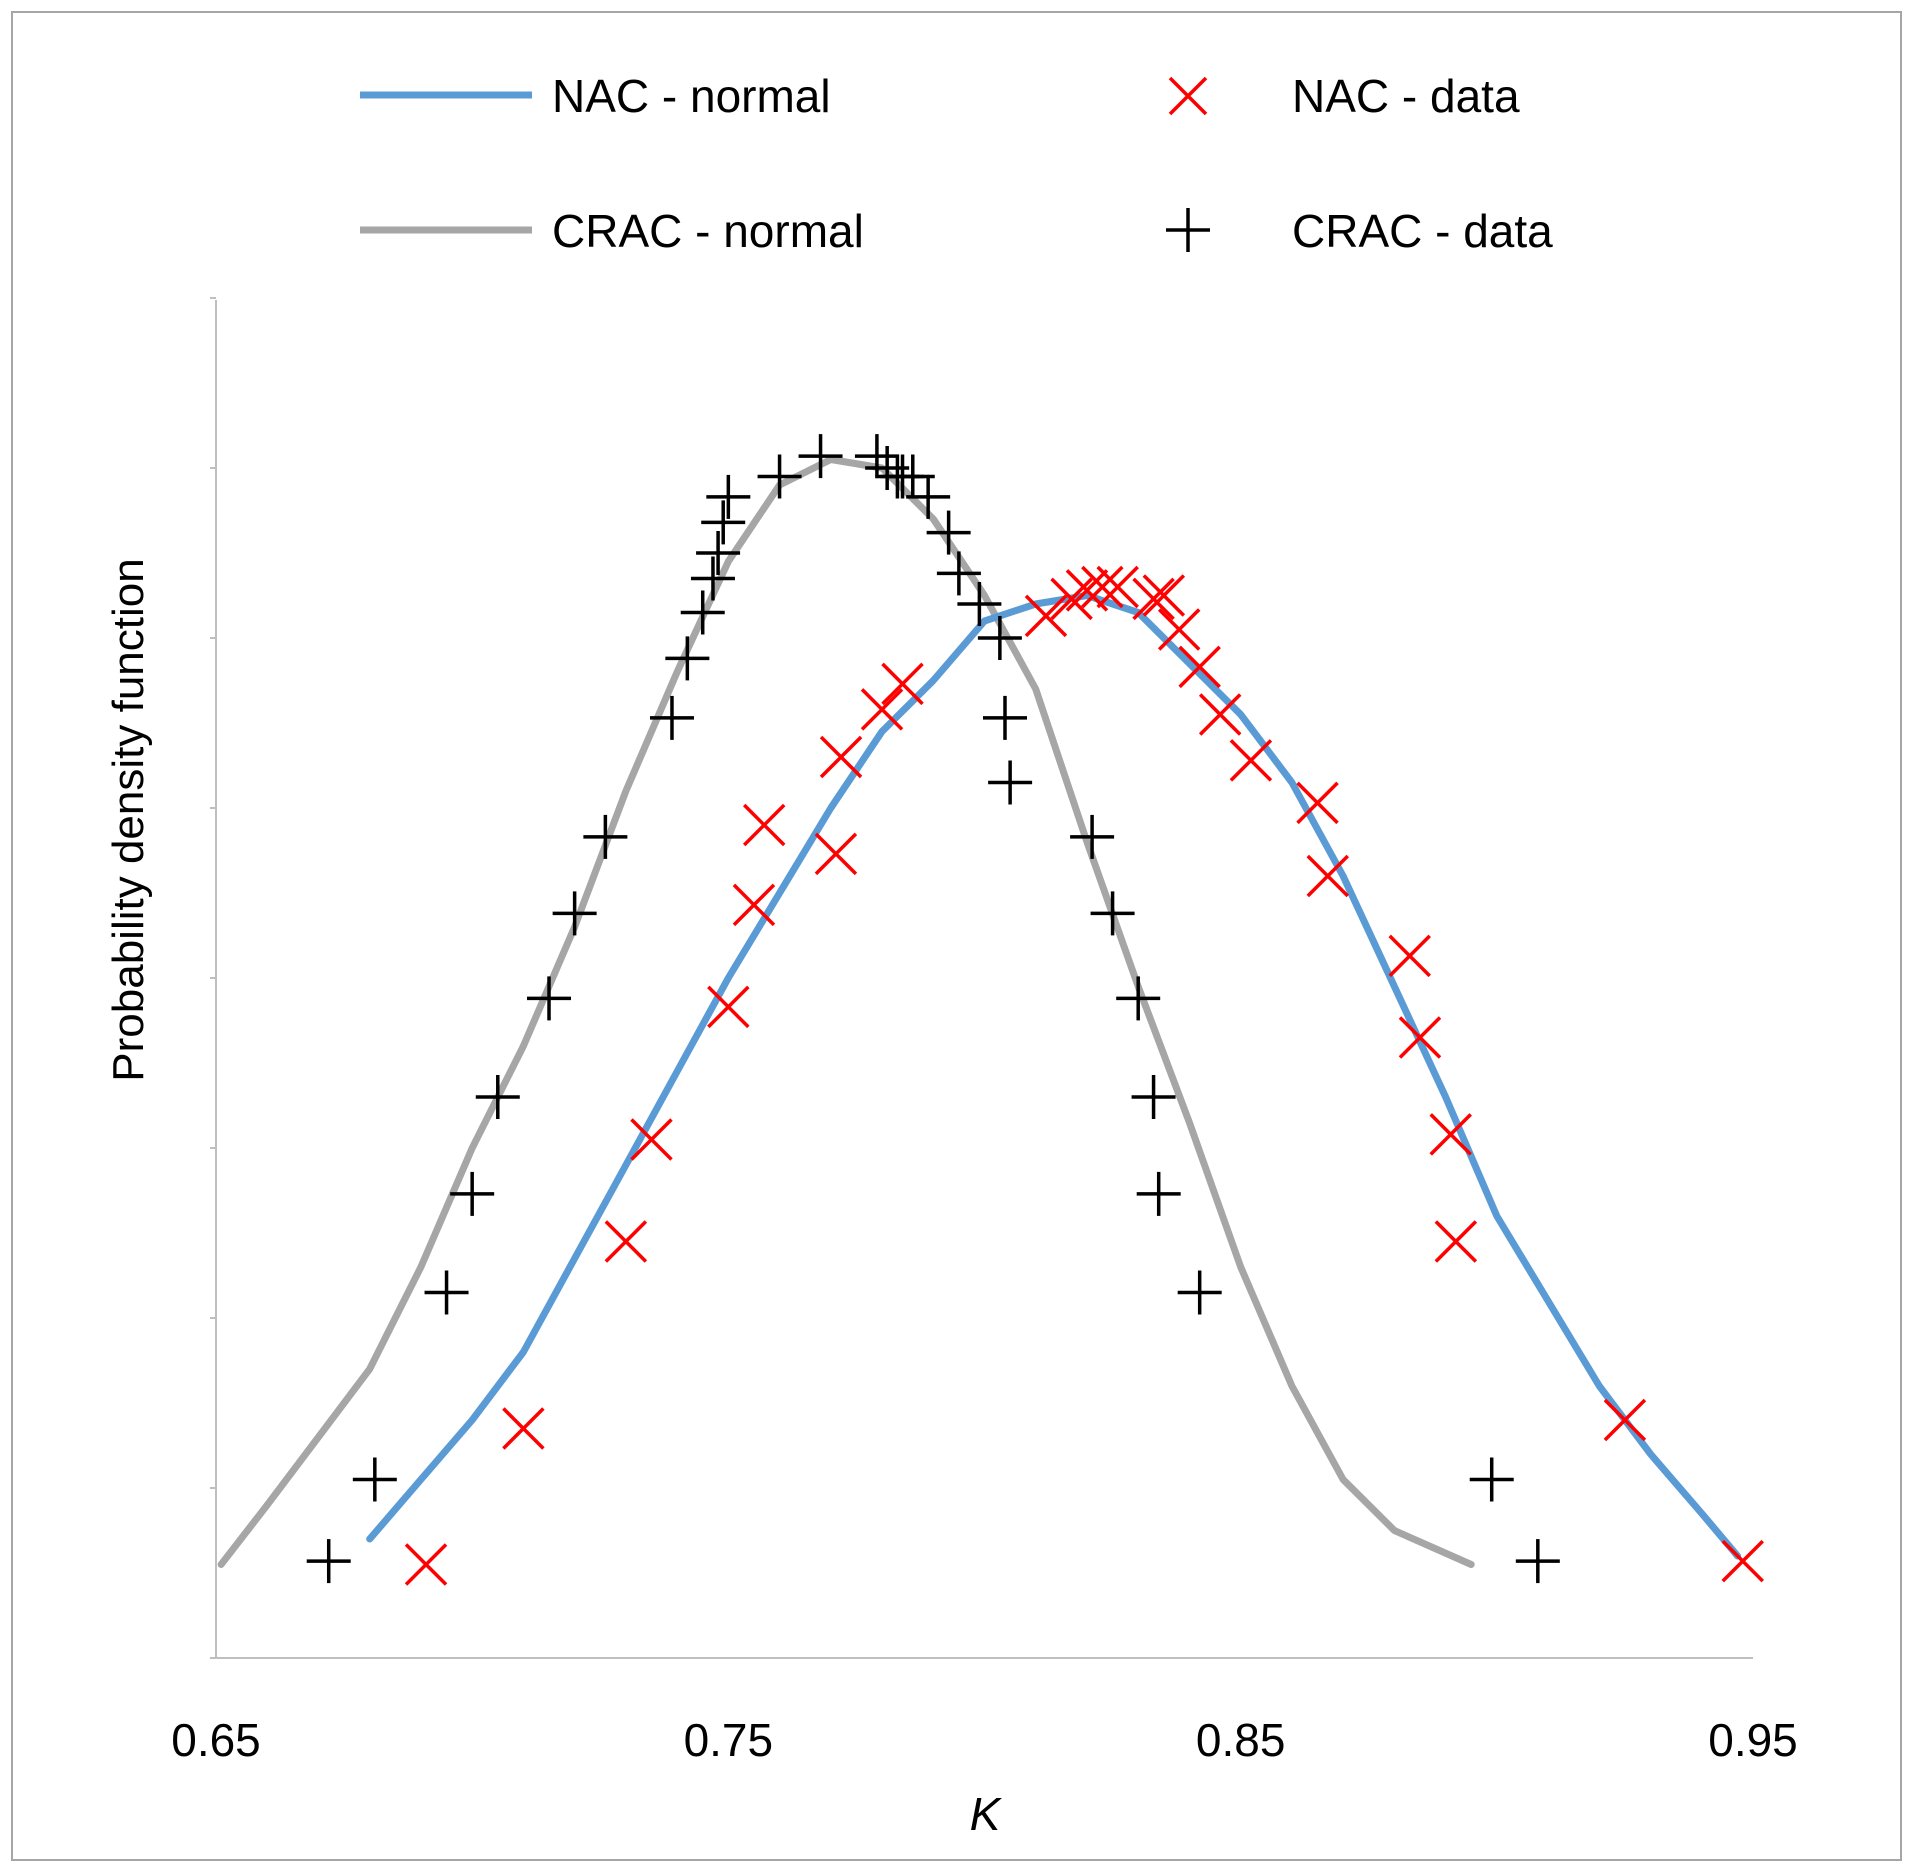 The width and height of the screenshot is (1913, 1872). What do you see at coordinates (1188, 230) in the screenshot?
I see `legend-swatch-crac-data` at bounding box center [1188, 230].